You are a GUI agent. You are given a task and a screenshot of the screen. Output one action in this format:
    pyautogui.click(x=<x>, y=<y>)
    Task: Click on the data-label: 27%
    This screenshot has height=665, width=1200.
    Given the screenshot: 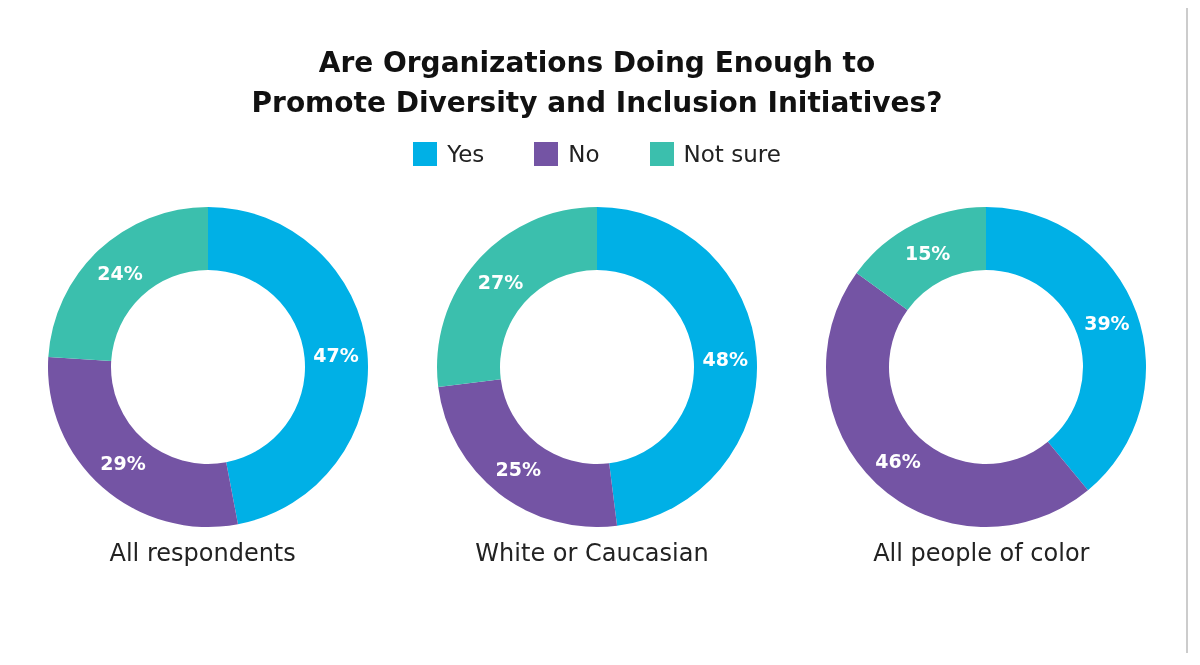 What is the action you would take?
    pyautogui.click(x=500, y=282)
    